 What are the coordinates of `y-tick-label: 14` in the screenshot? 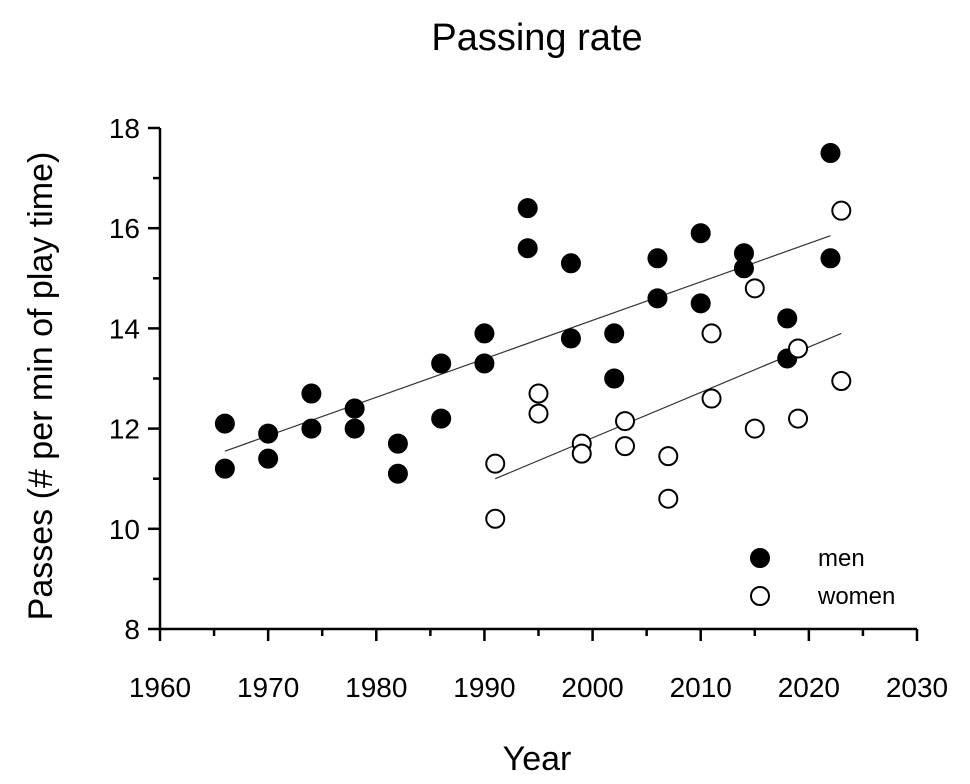 It's located at (124, 328).